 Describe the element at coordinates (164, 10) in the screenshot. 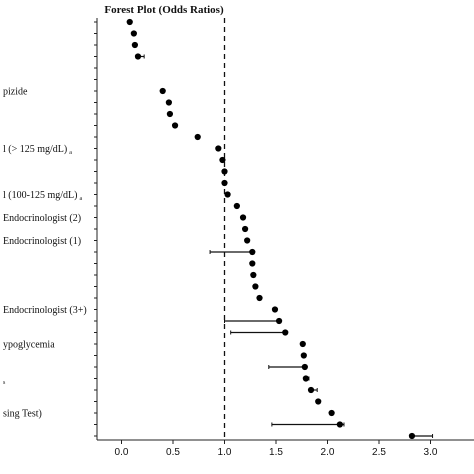

I see `chart-title: Forest Plot (Odds Ratios)` at that location.